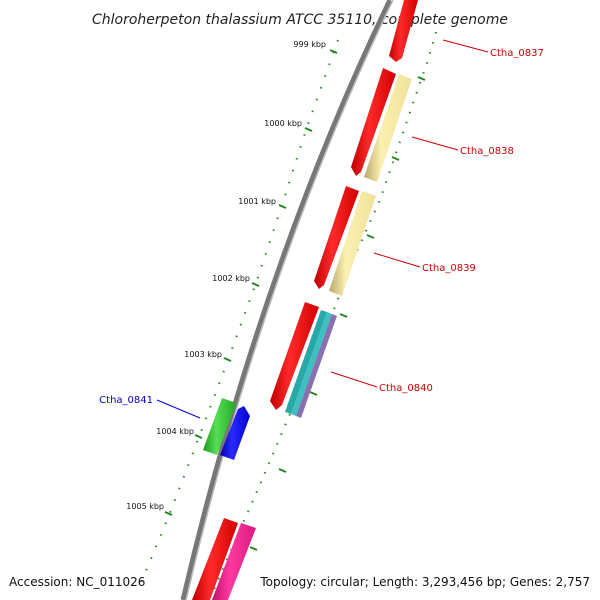 Image resolution: width=600 pixels, height=600 pixels. Describe the element at coordinates (126, 400) in the screenshot. I see `gene-label: Ctha_0841` at that location.